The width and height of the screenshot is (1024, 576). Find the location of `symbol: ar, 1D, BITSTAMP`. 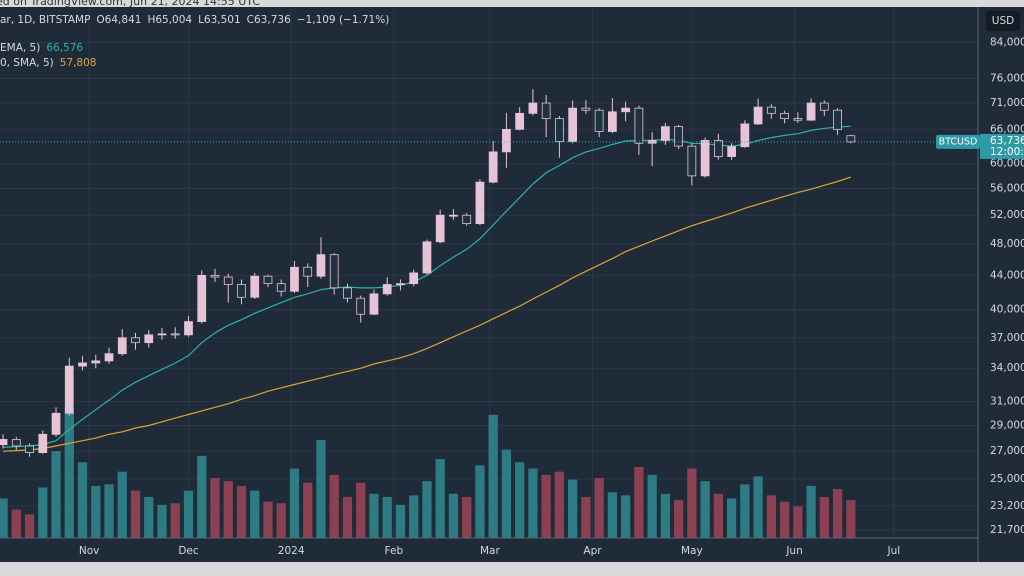

symbol: ar, 1D, BITSTAMP is located at coordinates (45, 20).